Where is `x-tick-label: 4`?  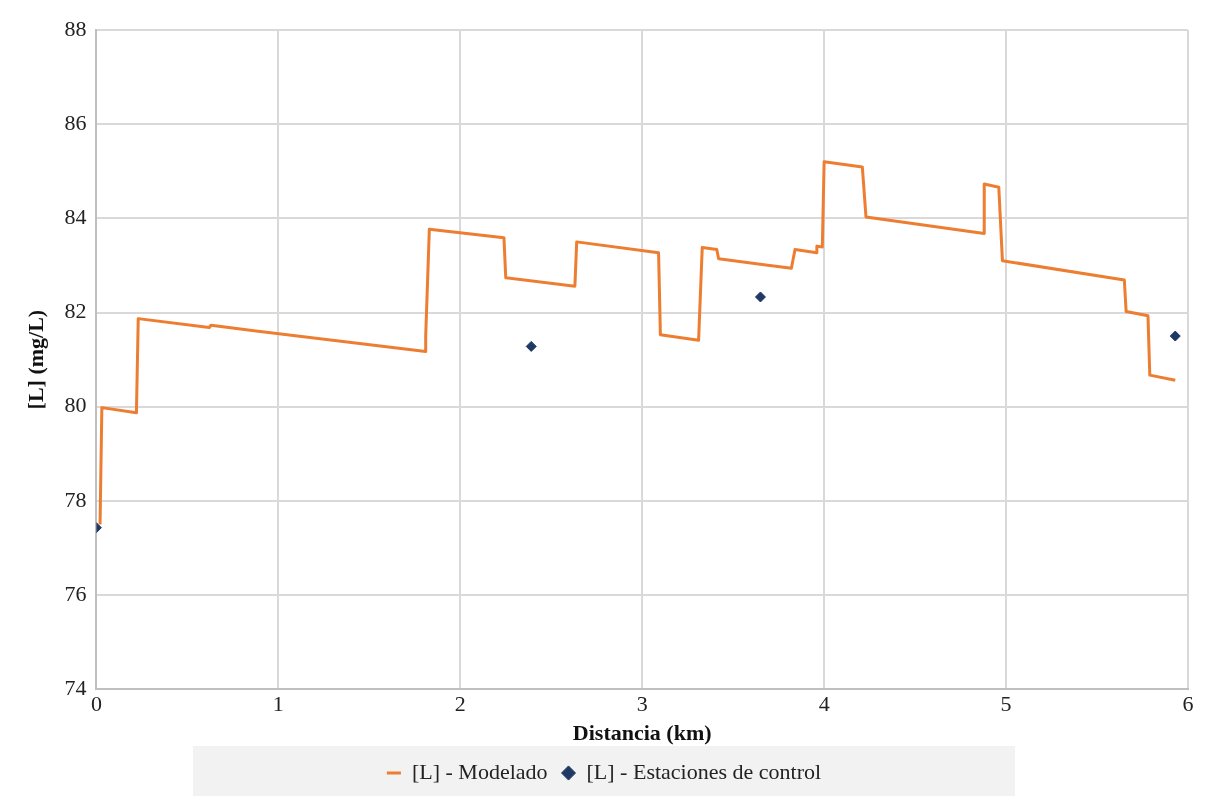
x-tick-label: 4 is located at coordinates (824, 704).